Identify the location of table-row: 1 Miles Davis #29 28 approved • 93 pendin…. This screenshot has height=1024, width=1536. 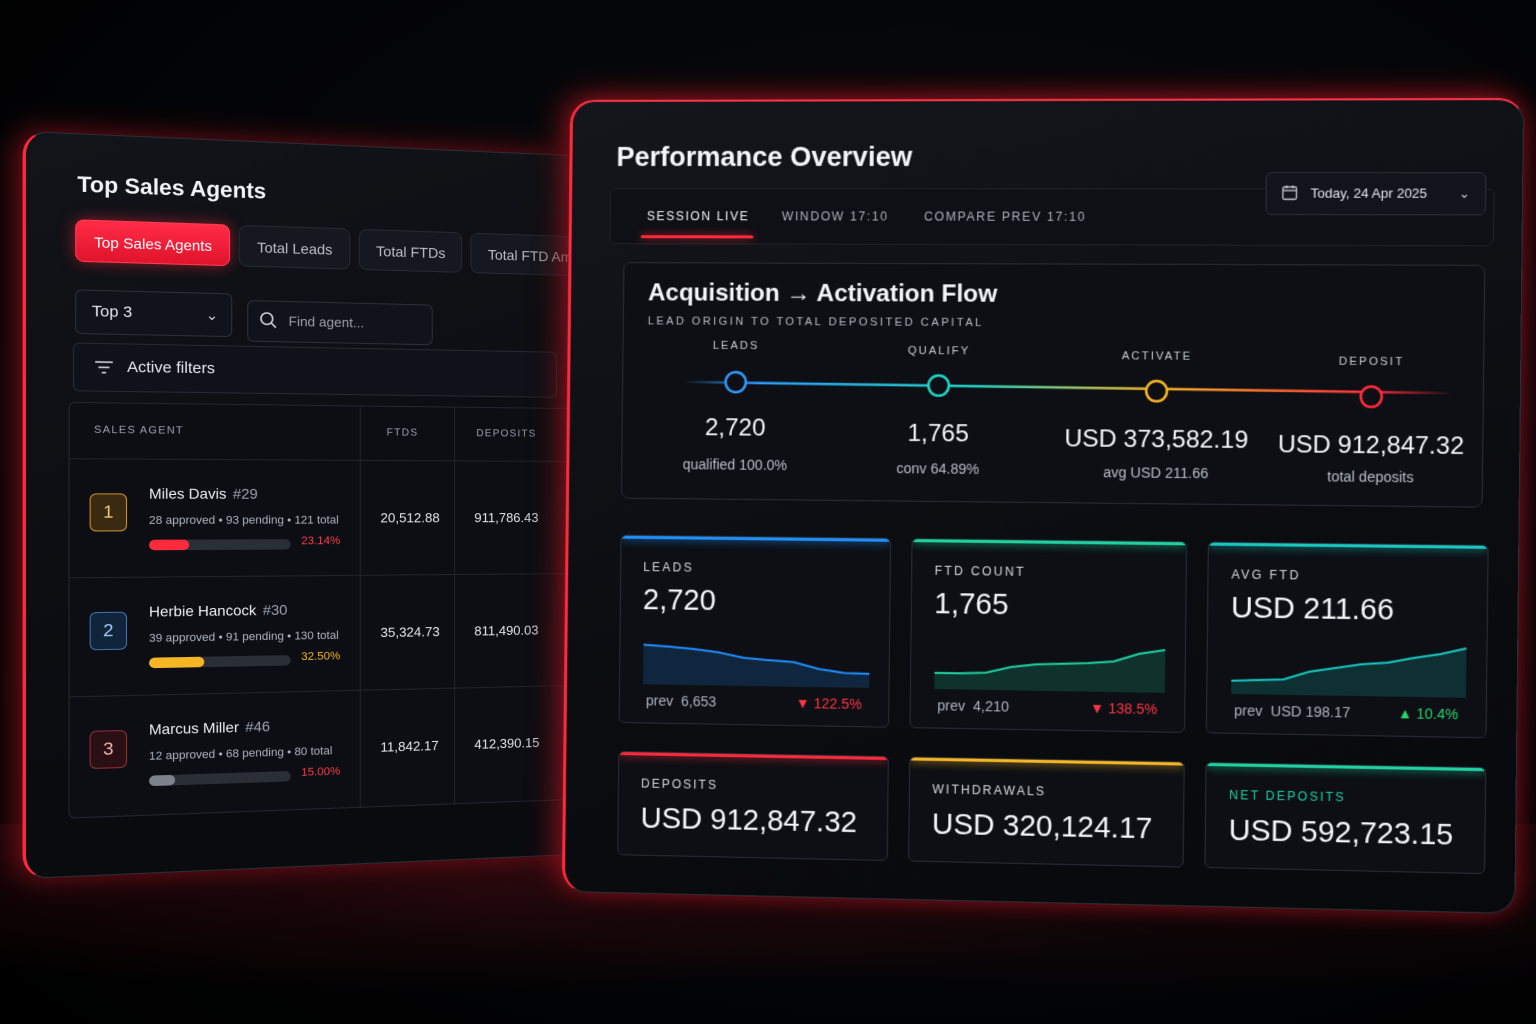
(320, 517).